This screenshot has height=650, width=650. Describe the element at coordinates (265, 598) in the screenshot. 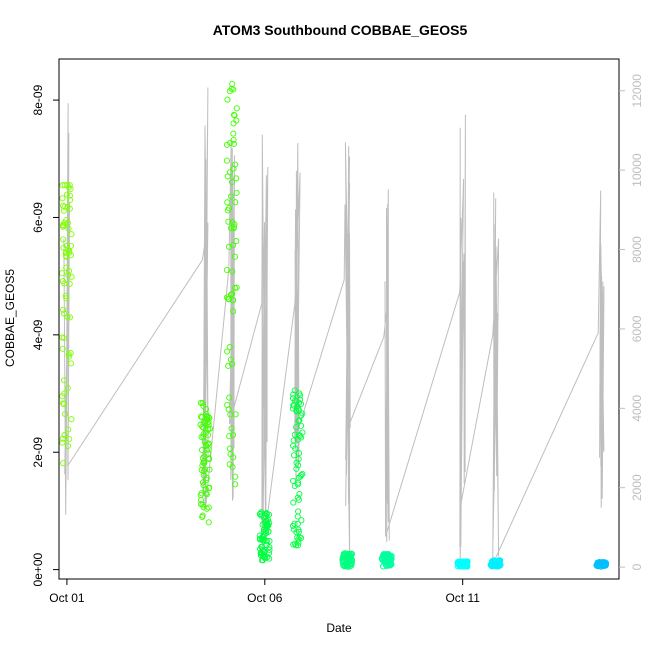

I see `x-tick-label: Oct 06` at that location.